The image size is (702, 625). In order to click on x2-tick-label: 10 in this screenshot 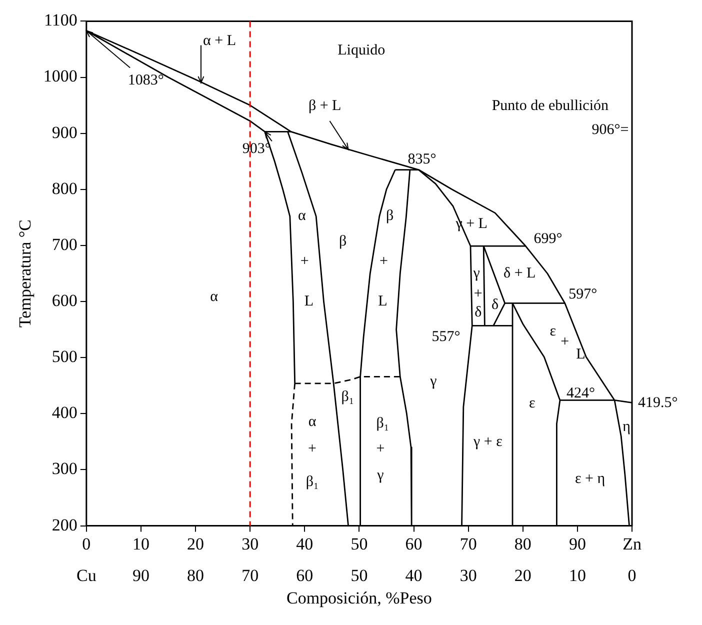, I will do `click(577, 575)`.